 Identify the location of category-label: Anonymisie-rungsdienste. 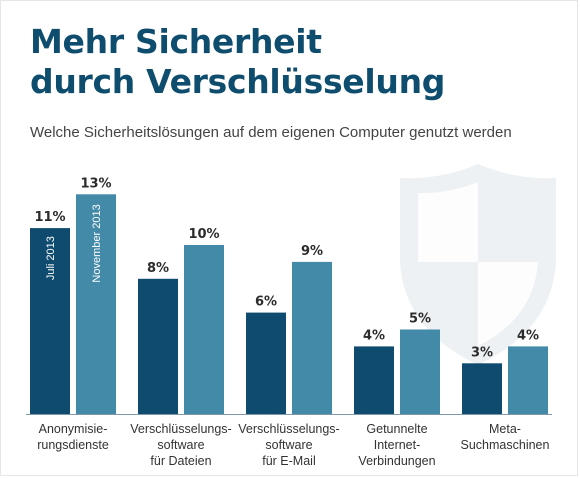
(73, 437).